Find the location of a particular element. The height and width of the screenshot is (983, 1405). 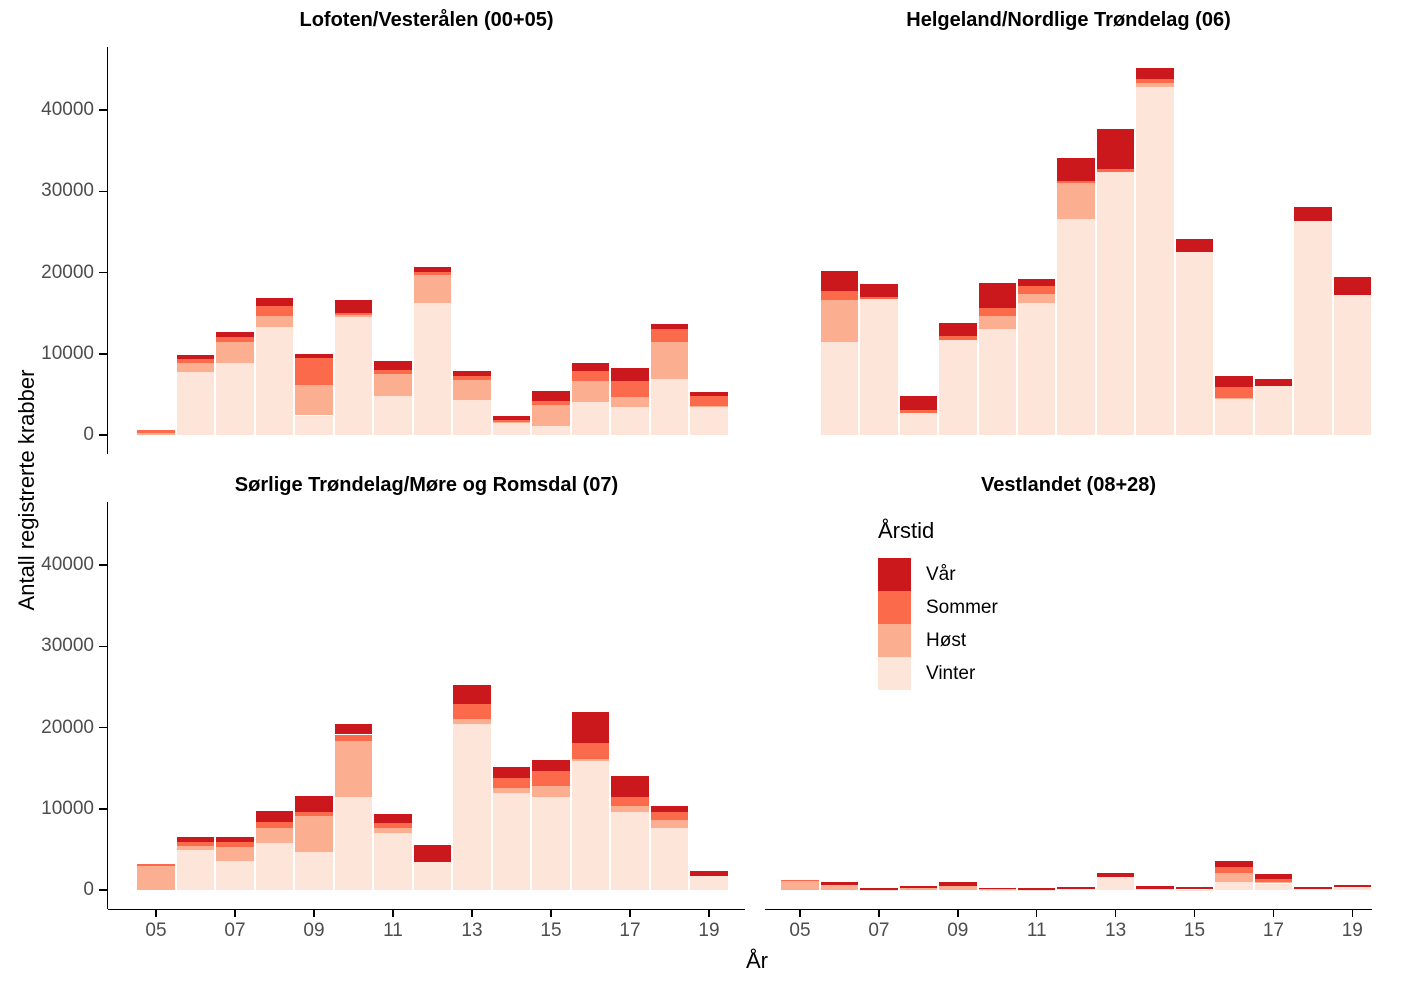

bar-2016-vinter is located at coordinates (1234, 885).